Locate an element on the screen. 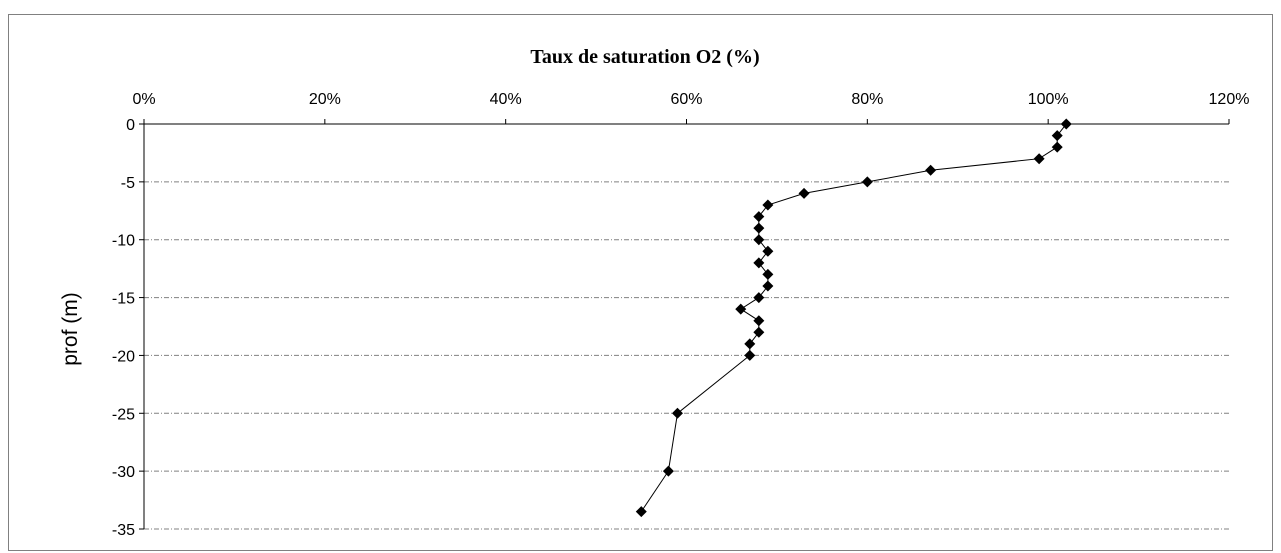 The width and height of the screenshot is (1281, 553). x-tick-label: 40% is located at coordinates (506, 99).